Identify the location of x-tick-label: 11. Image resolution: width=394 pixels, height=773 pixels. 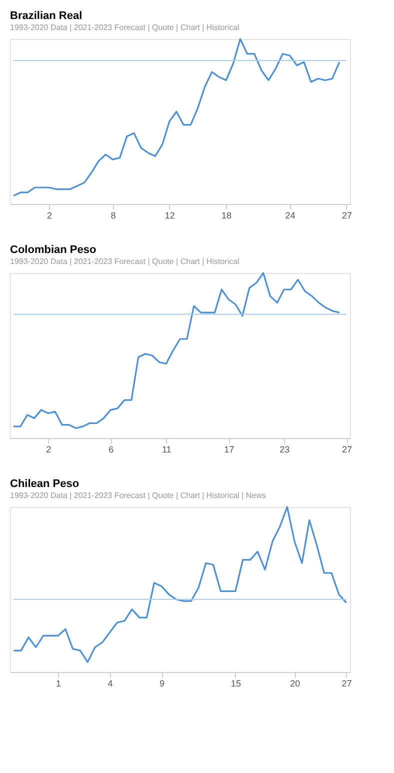
(167, 449).